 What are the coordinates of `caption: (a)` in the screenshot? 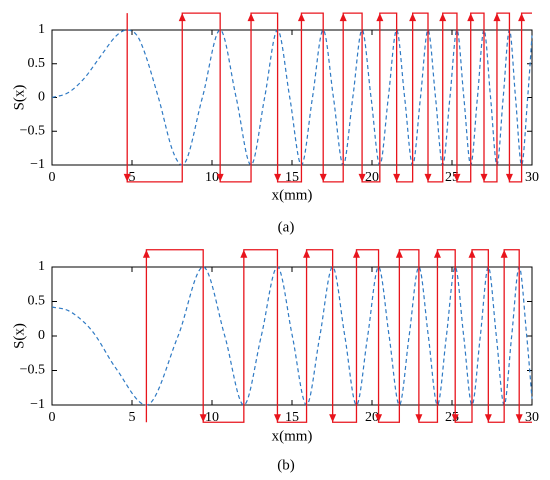 It's located at (286, 227).